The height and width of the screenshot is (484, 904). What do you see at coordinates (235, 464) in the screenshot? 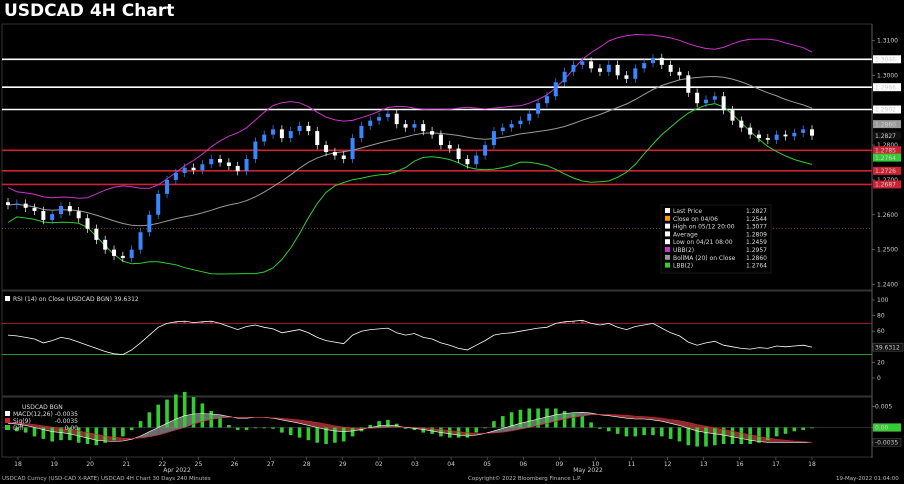
I see `x-tick-label: 26` at bounding box center [235, 464].